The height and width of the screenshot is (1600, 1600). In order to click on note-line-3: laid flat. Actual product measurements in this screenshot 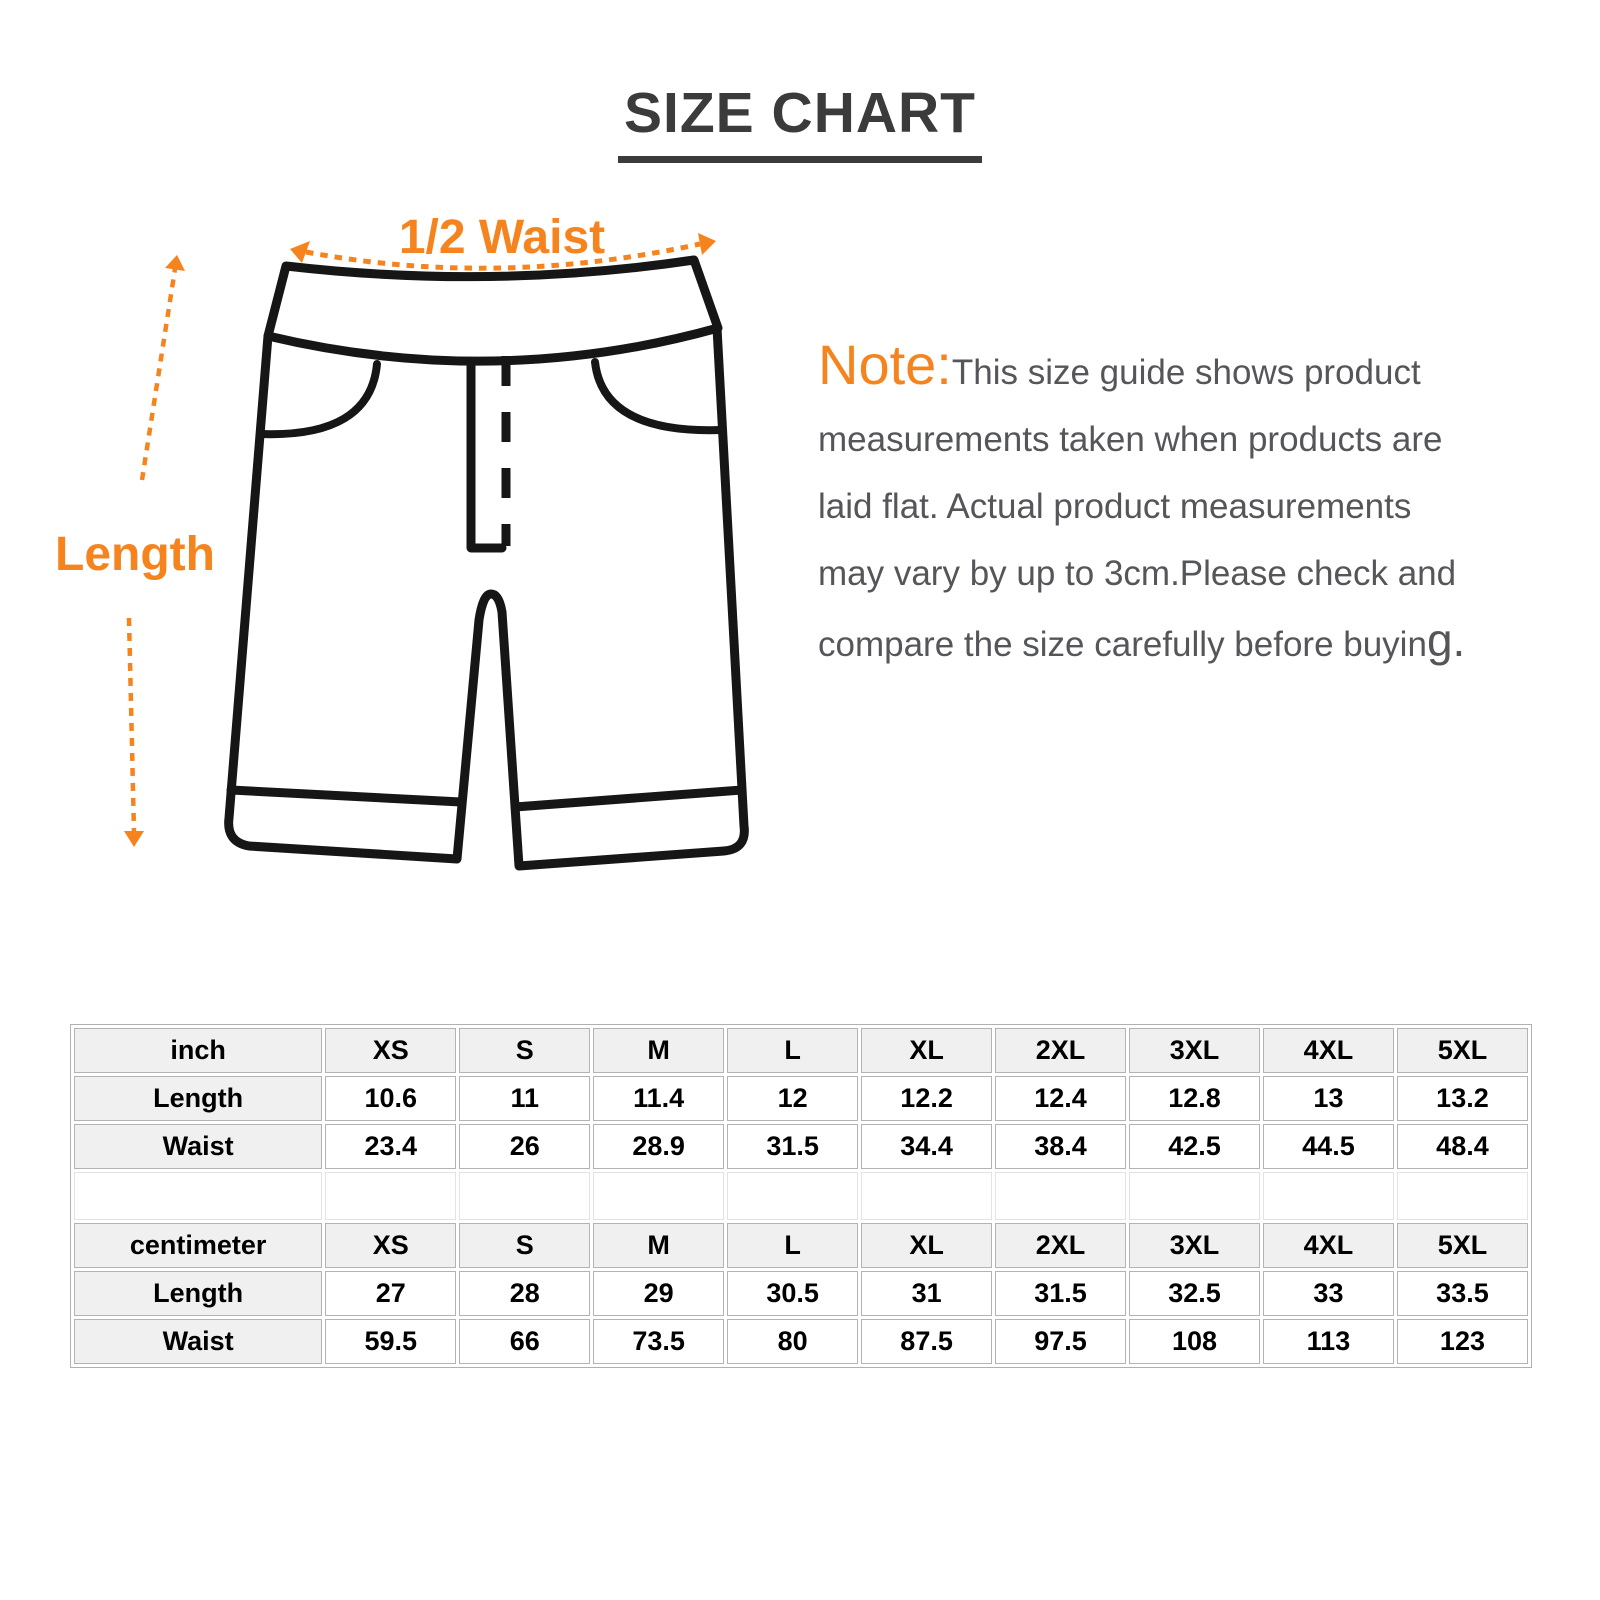, I will do `click(1115, 506)`.